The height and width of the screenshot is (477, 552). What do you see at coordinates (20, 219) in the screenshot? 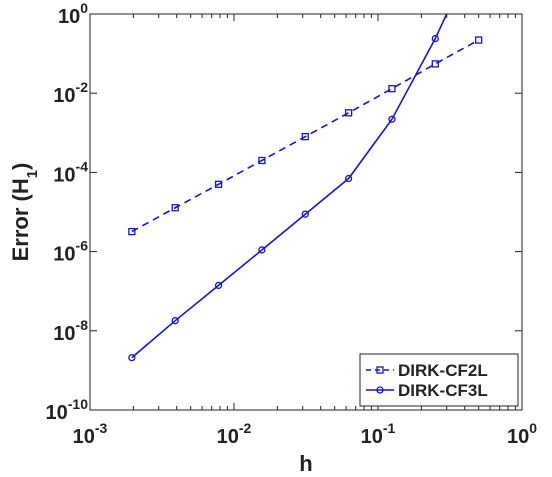
I see `y-axis-label-main: Error (H` at bounding box center [20, 219].